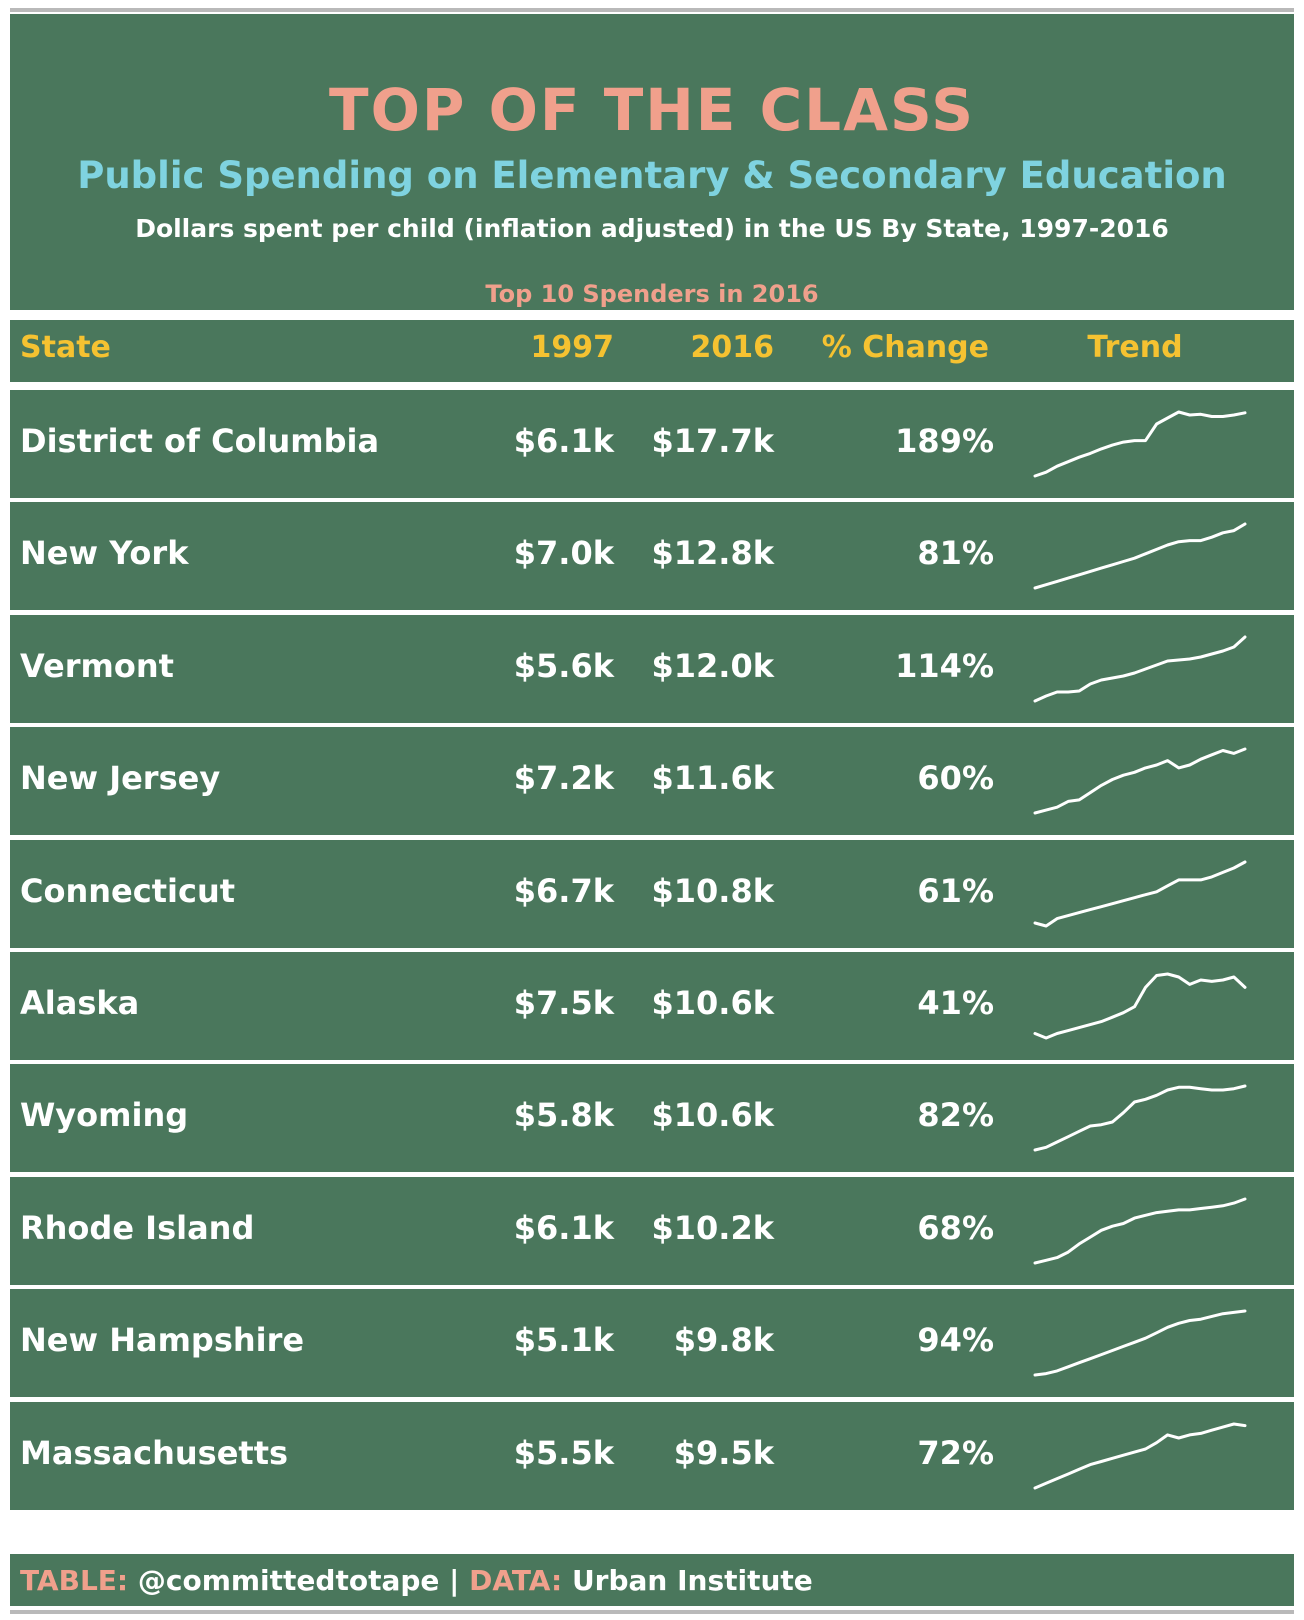 The image size is (1304, 1620). I want to click on cell-1997: $5.6k, so click(563, 666).